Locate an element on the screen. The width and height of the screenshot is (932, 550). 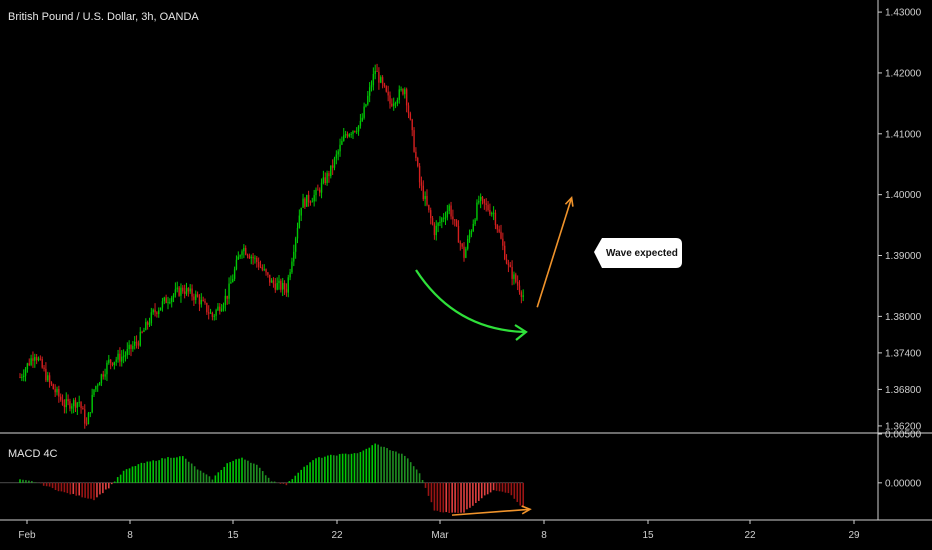
wave-expected-callout: Wave expected is located at coordinates (638, 253).